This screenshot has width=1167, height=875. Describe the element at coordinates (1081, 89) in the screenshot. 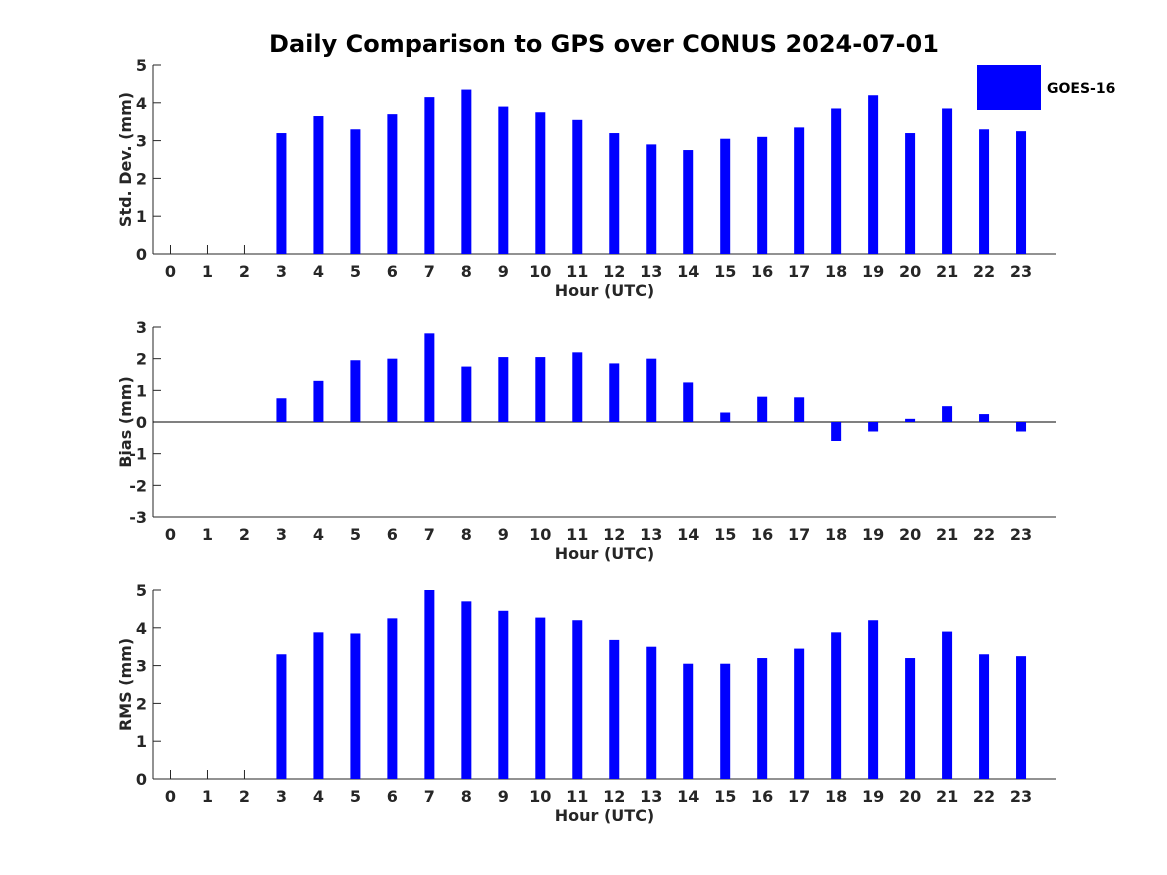

I see `legend-label: GOES-16` at that location.